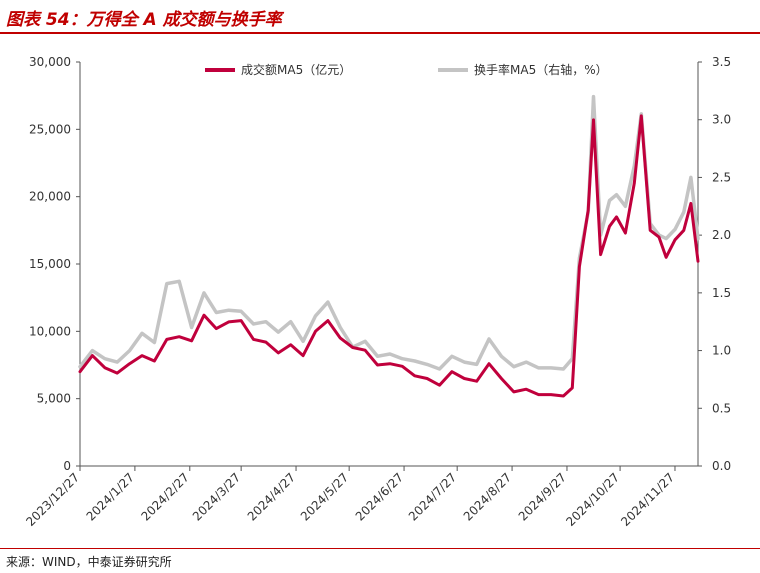  I want to click on chart-figure-title: 图表 54：万得全 A 成交额与换手率, so click(144, 20).